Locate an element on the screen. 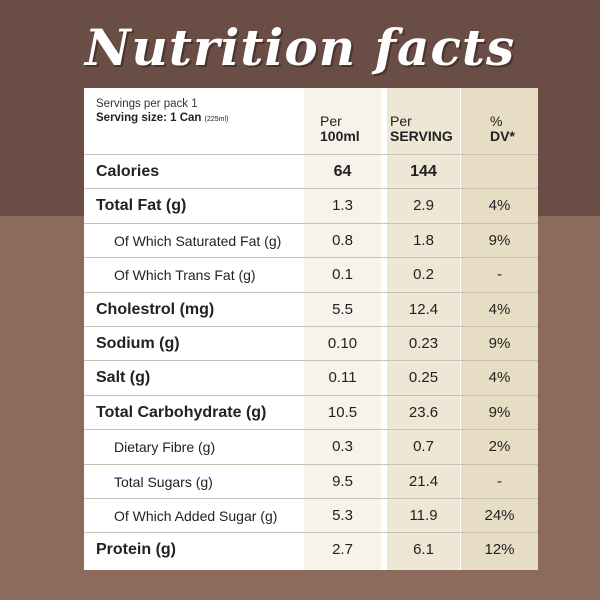  per-serving-value: 11.9 is located at coordinates (423, 515).